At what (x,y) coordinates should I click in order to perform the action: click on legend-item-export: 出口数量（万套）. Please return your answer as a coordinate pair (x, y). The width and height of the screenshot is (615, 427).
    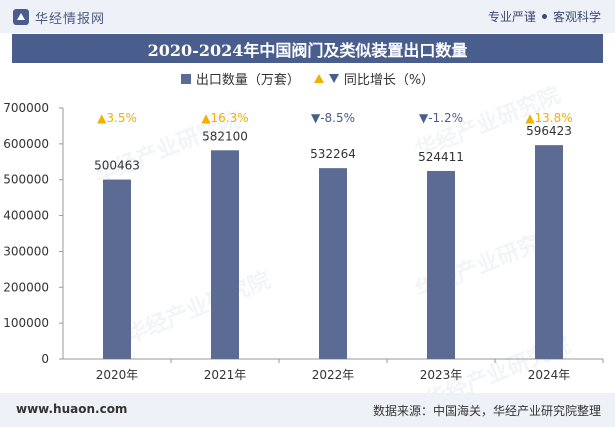
    Looking at the image, I should click on (240, 78).